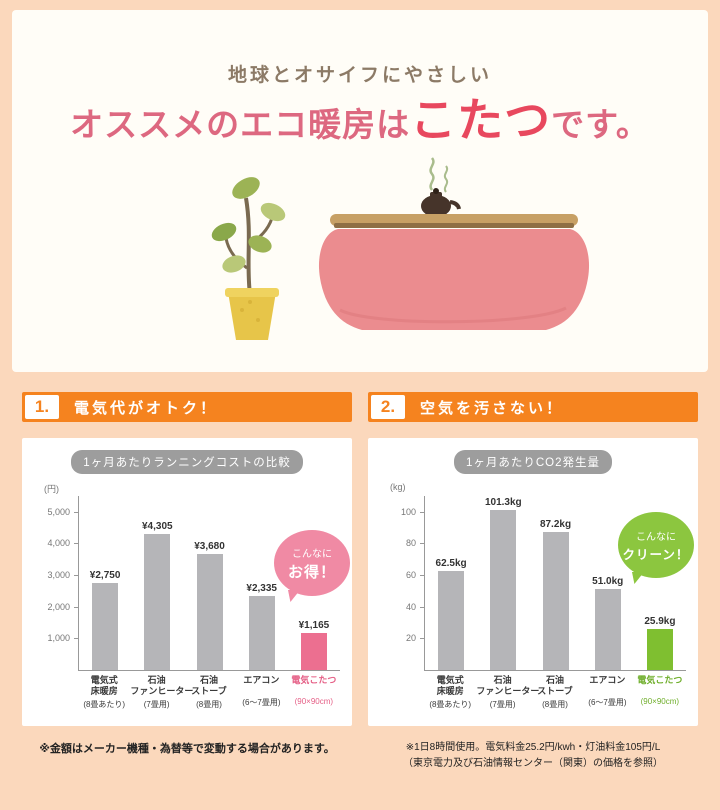 Image resolution: width=720 pixels, height=810 pixels. What do you see at coordinates (261, 589) in the screenshot?
I see `bar-value-label: ¥2,335` at bounding box center [261, 589].